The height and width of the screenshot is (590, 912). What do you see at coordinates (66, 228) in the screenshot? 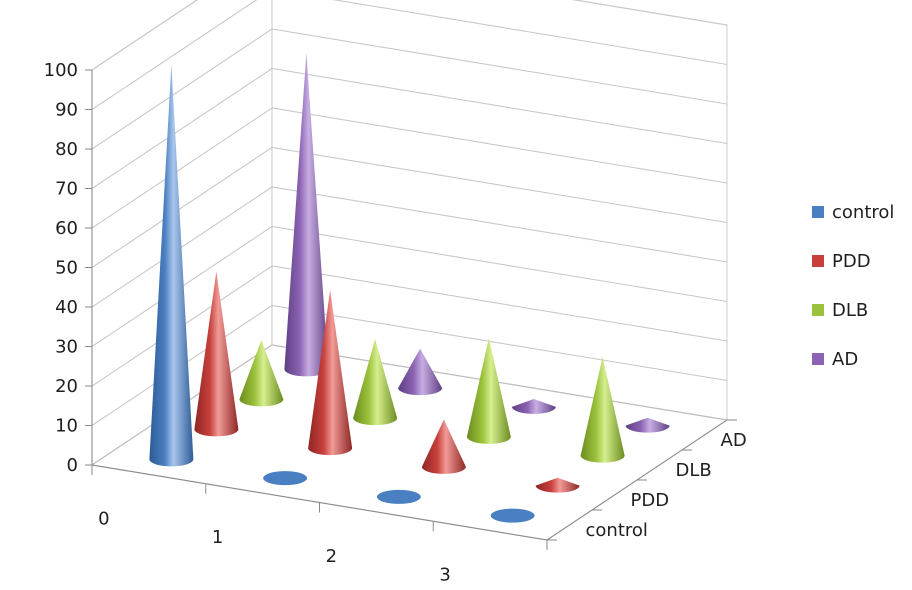
I see `y-tick-label: 60` at bounding box center [66, 228].